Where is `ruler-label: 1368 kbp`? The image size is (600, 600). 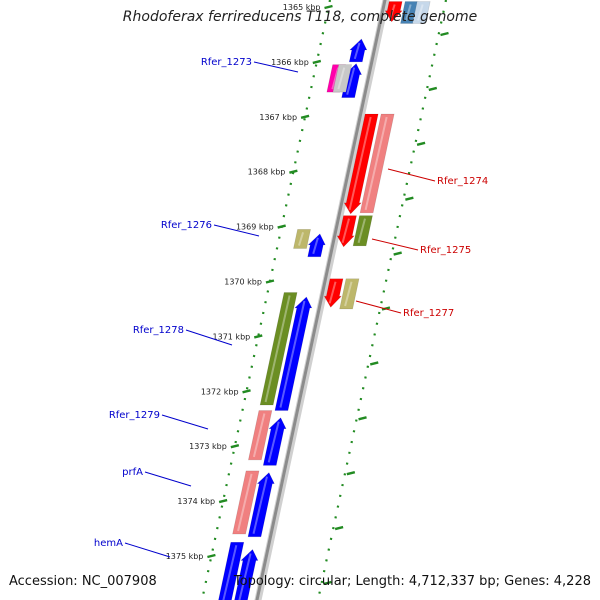
ruler-label: 1368 kbp is located at coordinates (267, 172).